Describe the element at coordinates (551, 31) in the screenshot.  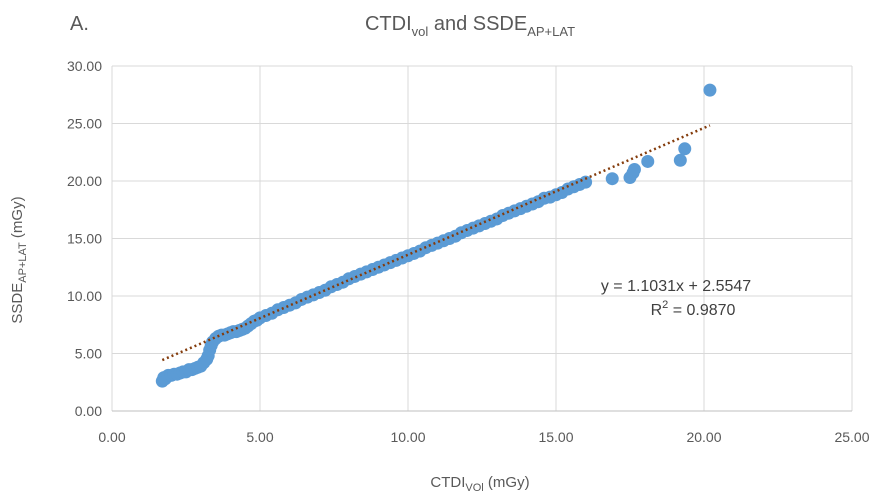
I see `chart-title-sub2: AP+LAT` at that location.